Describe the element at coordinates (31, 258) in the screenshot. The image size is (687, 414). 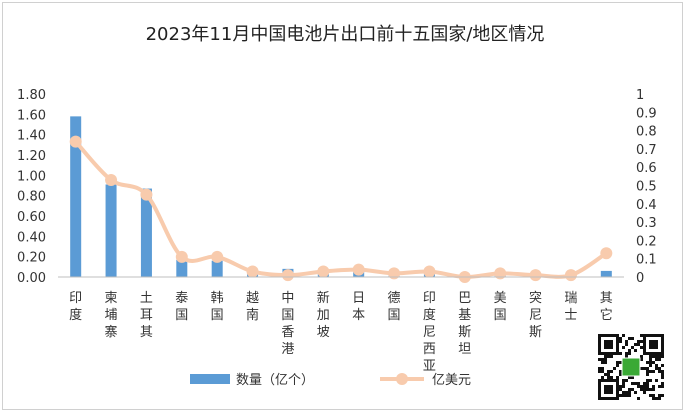
I see `y-left-tick-label: 0.20` at that location.